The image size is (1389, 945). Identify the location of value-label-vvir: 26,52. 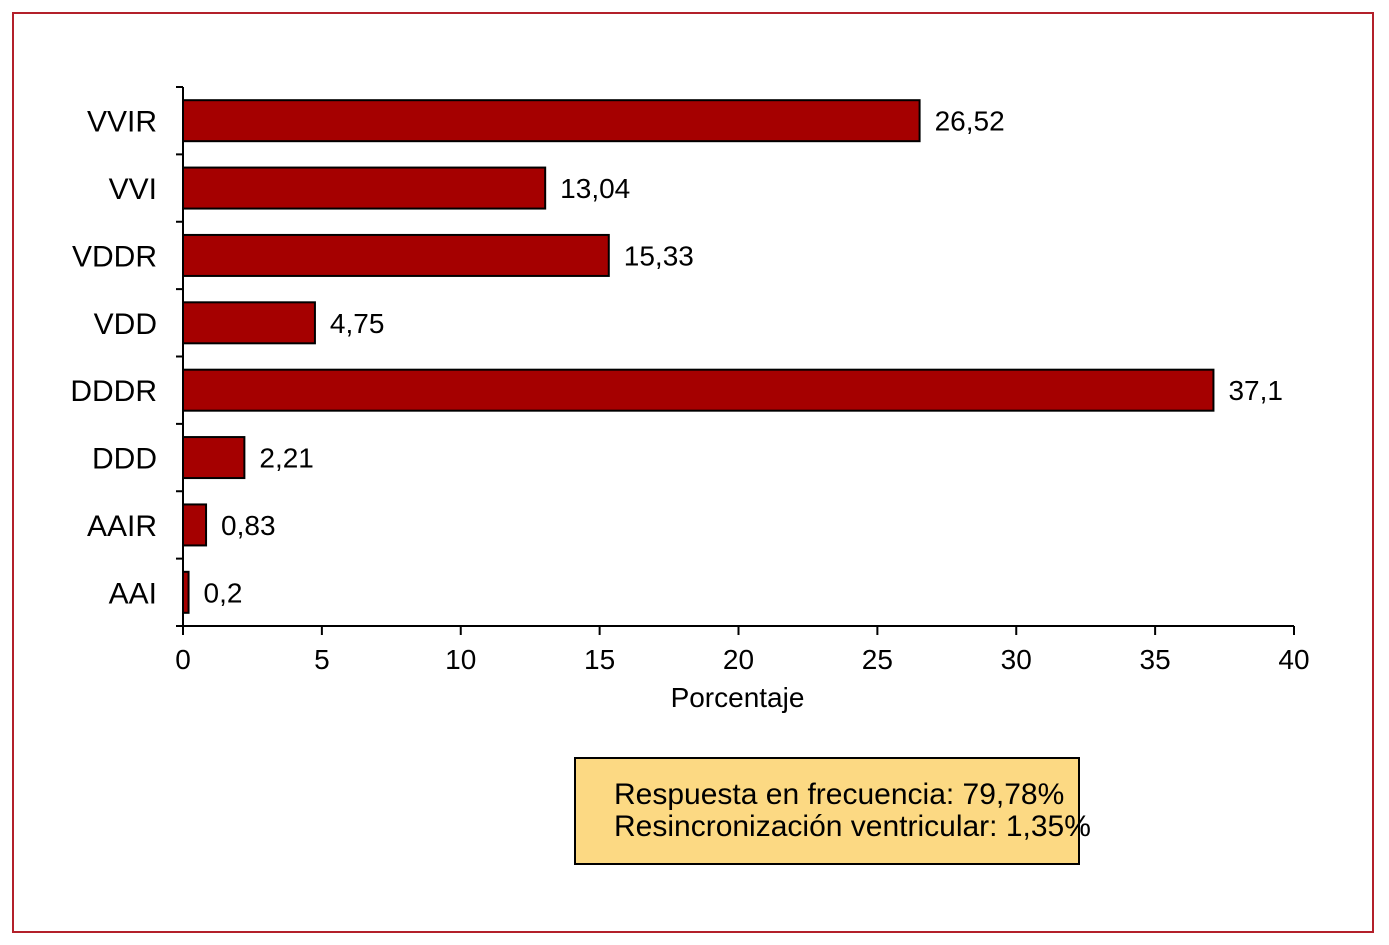
(970, 121).